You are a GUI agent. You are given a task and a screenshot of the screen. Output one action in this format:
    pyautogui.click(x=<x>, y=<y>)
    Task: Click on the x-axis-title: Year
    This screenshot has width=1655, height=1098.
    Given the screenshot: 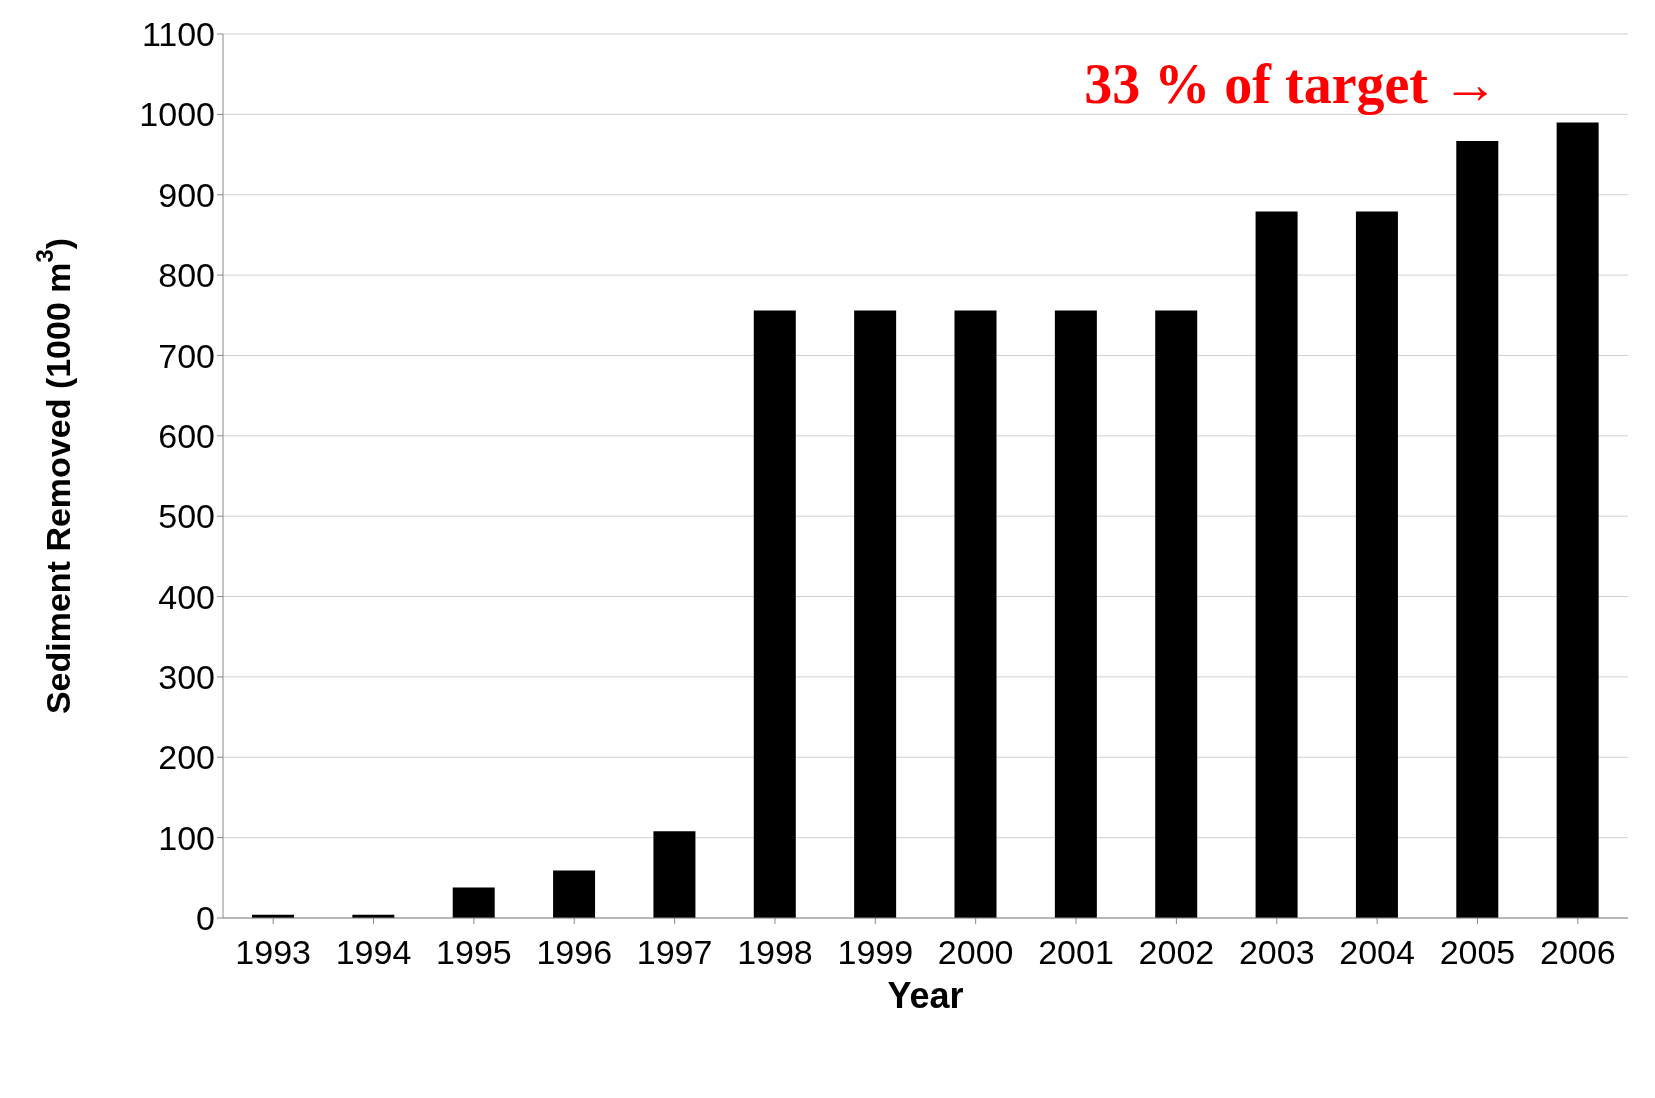 What is the action you would take?
    pyautogui.click(x=925, y=995)
    